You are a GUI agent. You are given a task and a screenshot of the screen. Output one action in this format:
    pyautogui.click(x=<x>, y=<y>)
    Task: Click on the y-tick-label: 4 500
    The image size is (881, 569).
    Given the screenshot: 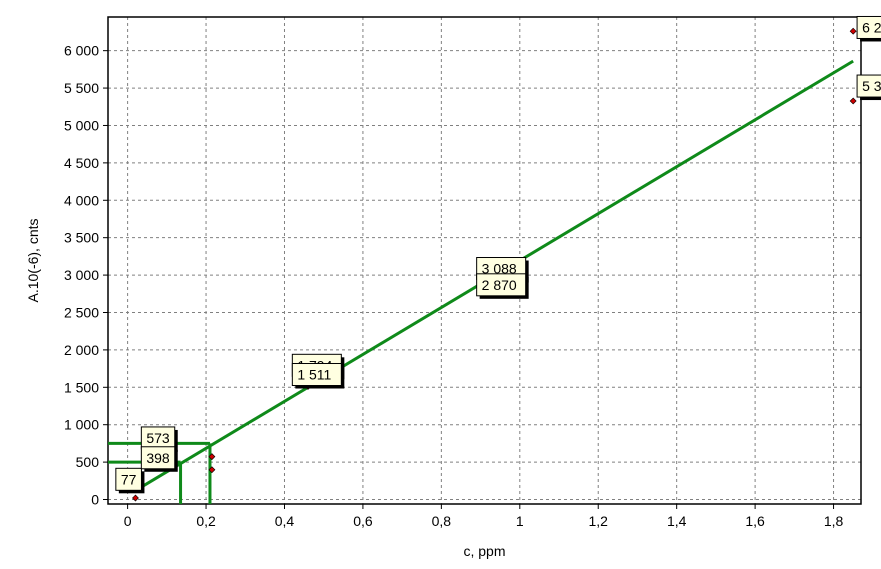 What is the action you would take?
    pyautogui.click(x=81, y=163)
    